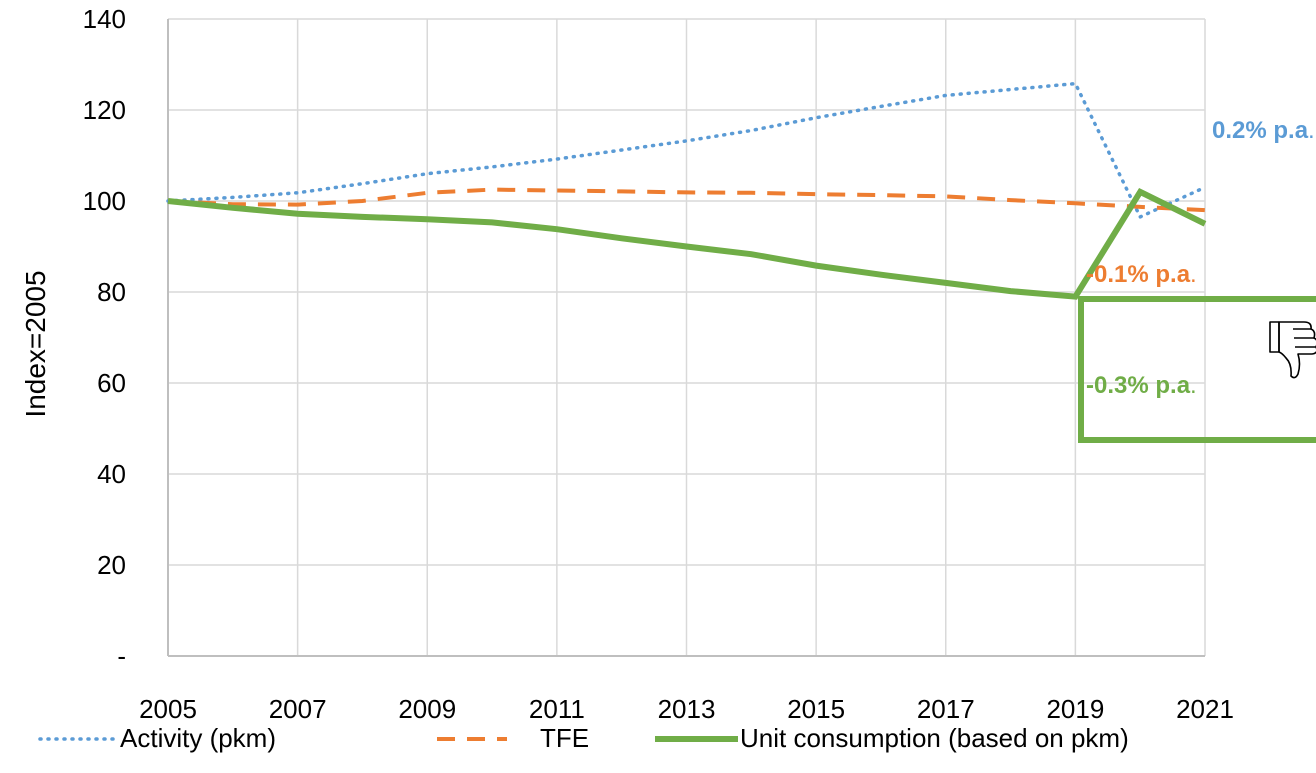  What do you see at coordinates (946, 709) in the screenshot?
I see `x-tick-label: 2017` at bounding box center [946, 709].